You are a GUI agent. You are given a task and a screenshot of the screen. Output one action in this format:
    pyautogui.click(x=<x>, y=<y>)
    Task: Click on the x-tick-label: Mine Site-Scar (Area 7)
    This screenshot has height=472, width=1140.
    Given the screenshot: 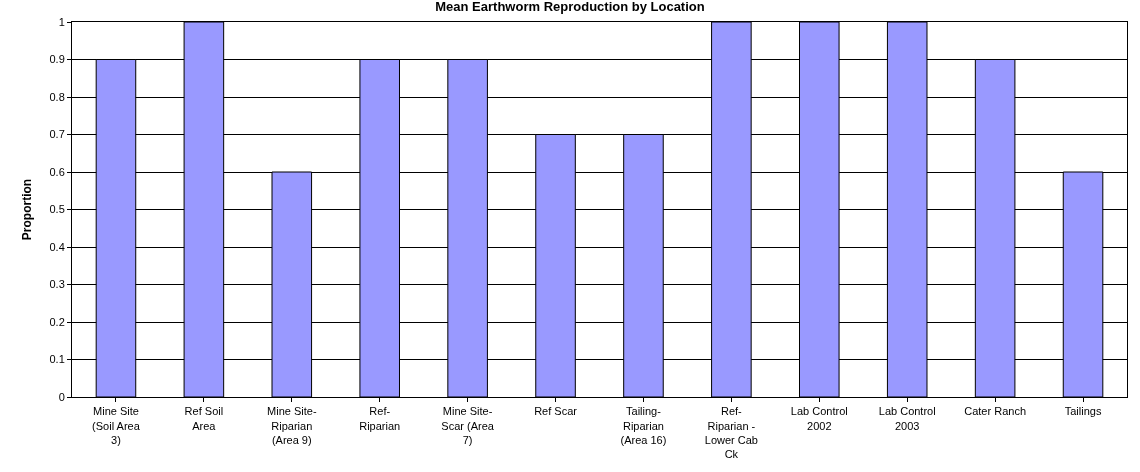 What is the action you would take?
    pyautogui.click(x=468, y=425)
    